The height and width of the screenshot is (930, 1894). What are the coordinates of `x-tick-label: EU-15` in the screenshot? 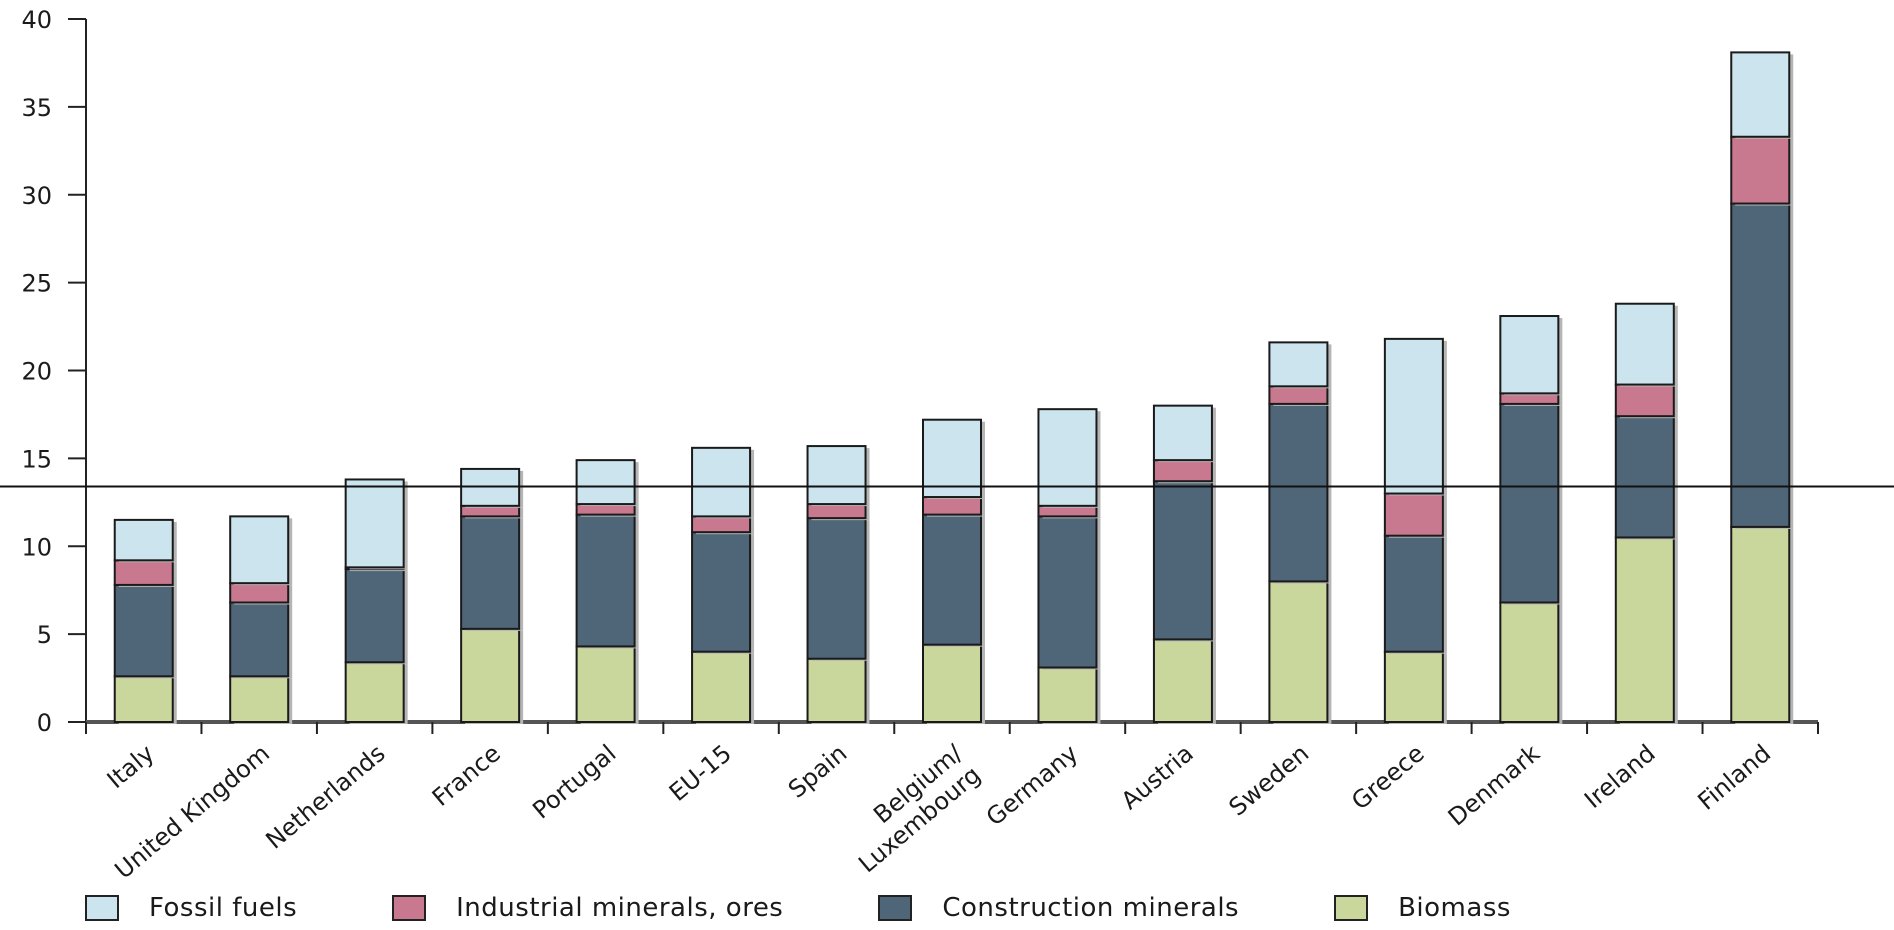 It's located at (700, 773).